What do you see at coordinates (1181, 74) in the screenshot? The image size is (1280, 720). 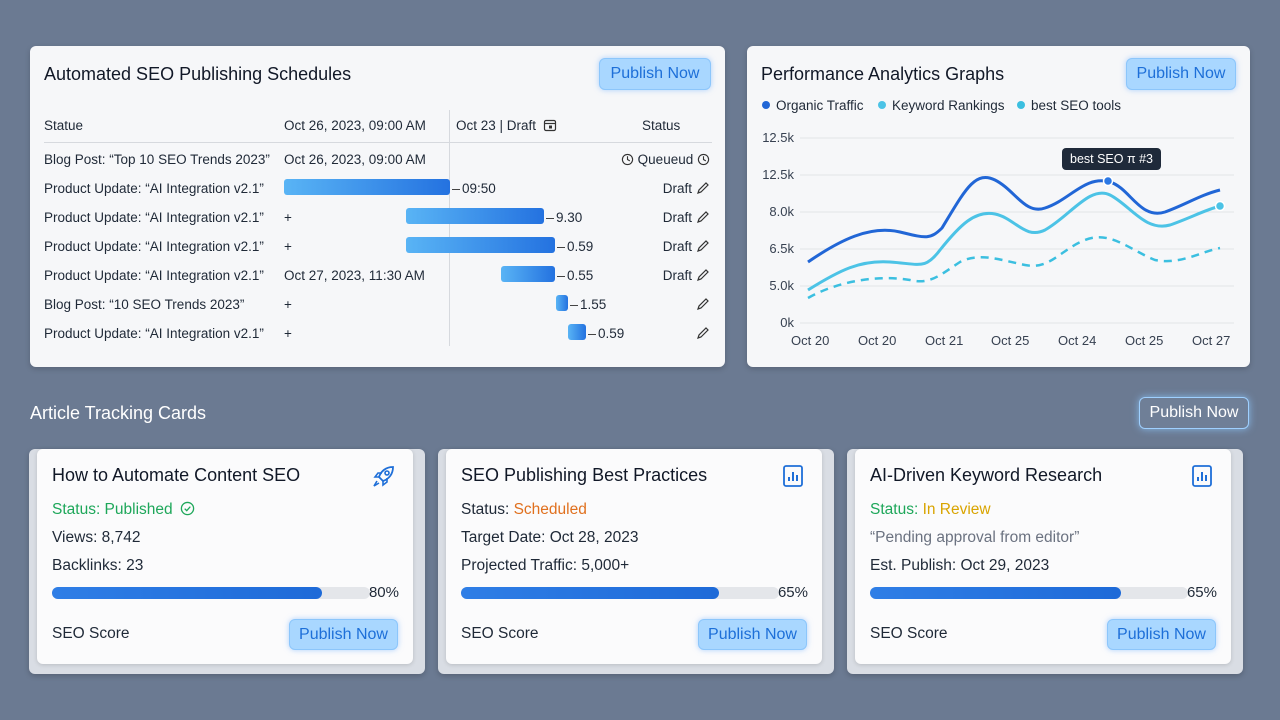 I see `analytics-publish-button: Publish Now` at bounding box center [1181, 74].